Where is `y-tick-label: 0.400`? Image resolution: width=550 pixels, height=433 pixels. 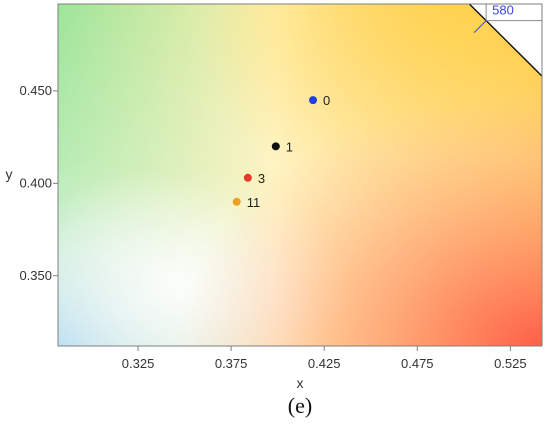
y-tick-label: 0.400 is located at coordinates (35, 182).